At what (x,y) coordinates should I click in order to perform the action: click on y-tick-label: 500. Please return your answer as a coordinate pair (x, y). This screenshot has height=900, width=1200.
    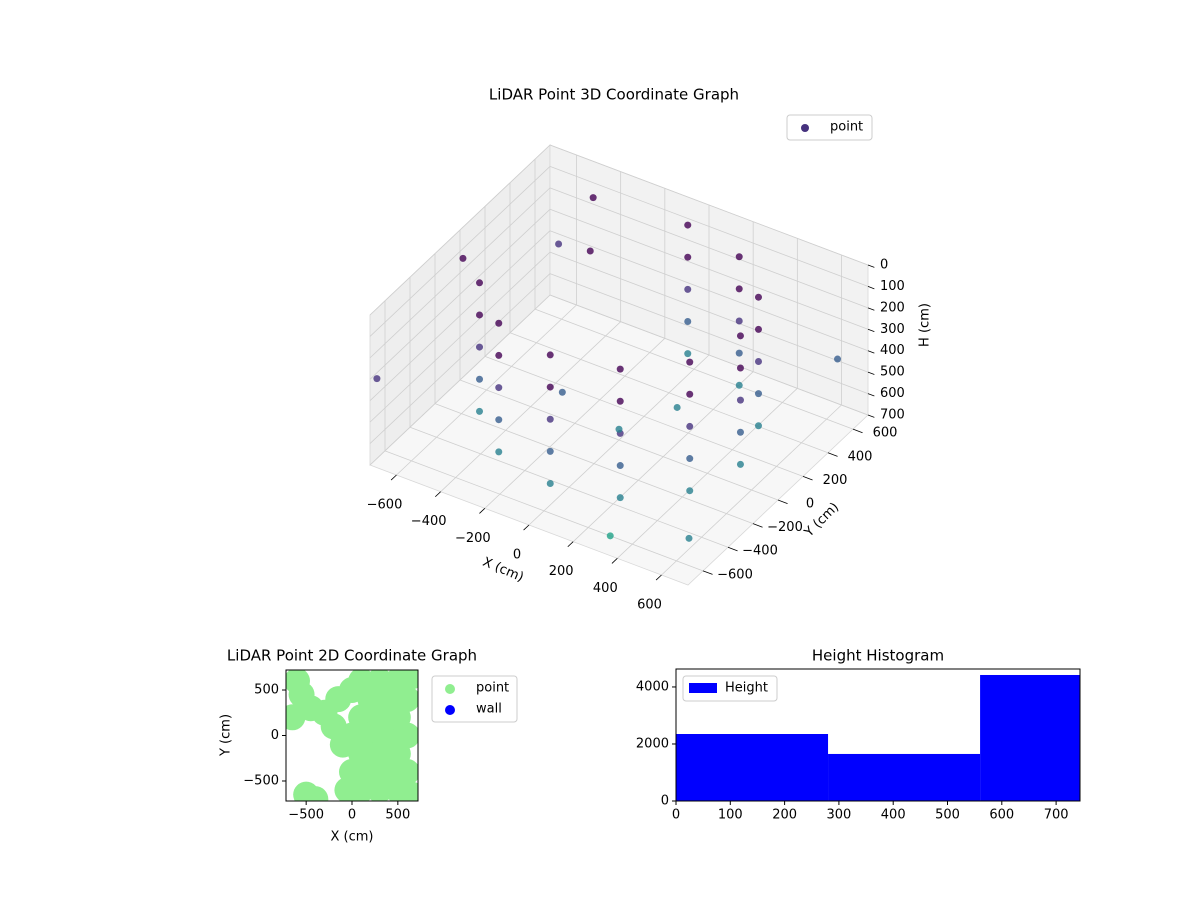
    Looking at the image, I should click on (266, 690).